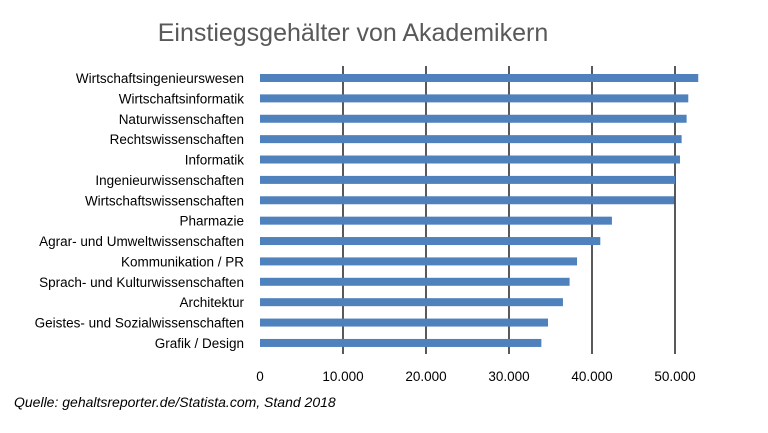 The image size is (768, 433). I want to click on x-tick-label: 50.000, so click(674, 376).